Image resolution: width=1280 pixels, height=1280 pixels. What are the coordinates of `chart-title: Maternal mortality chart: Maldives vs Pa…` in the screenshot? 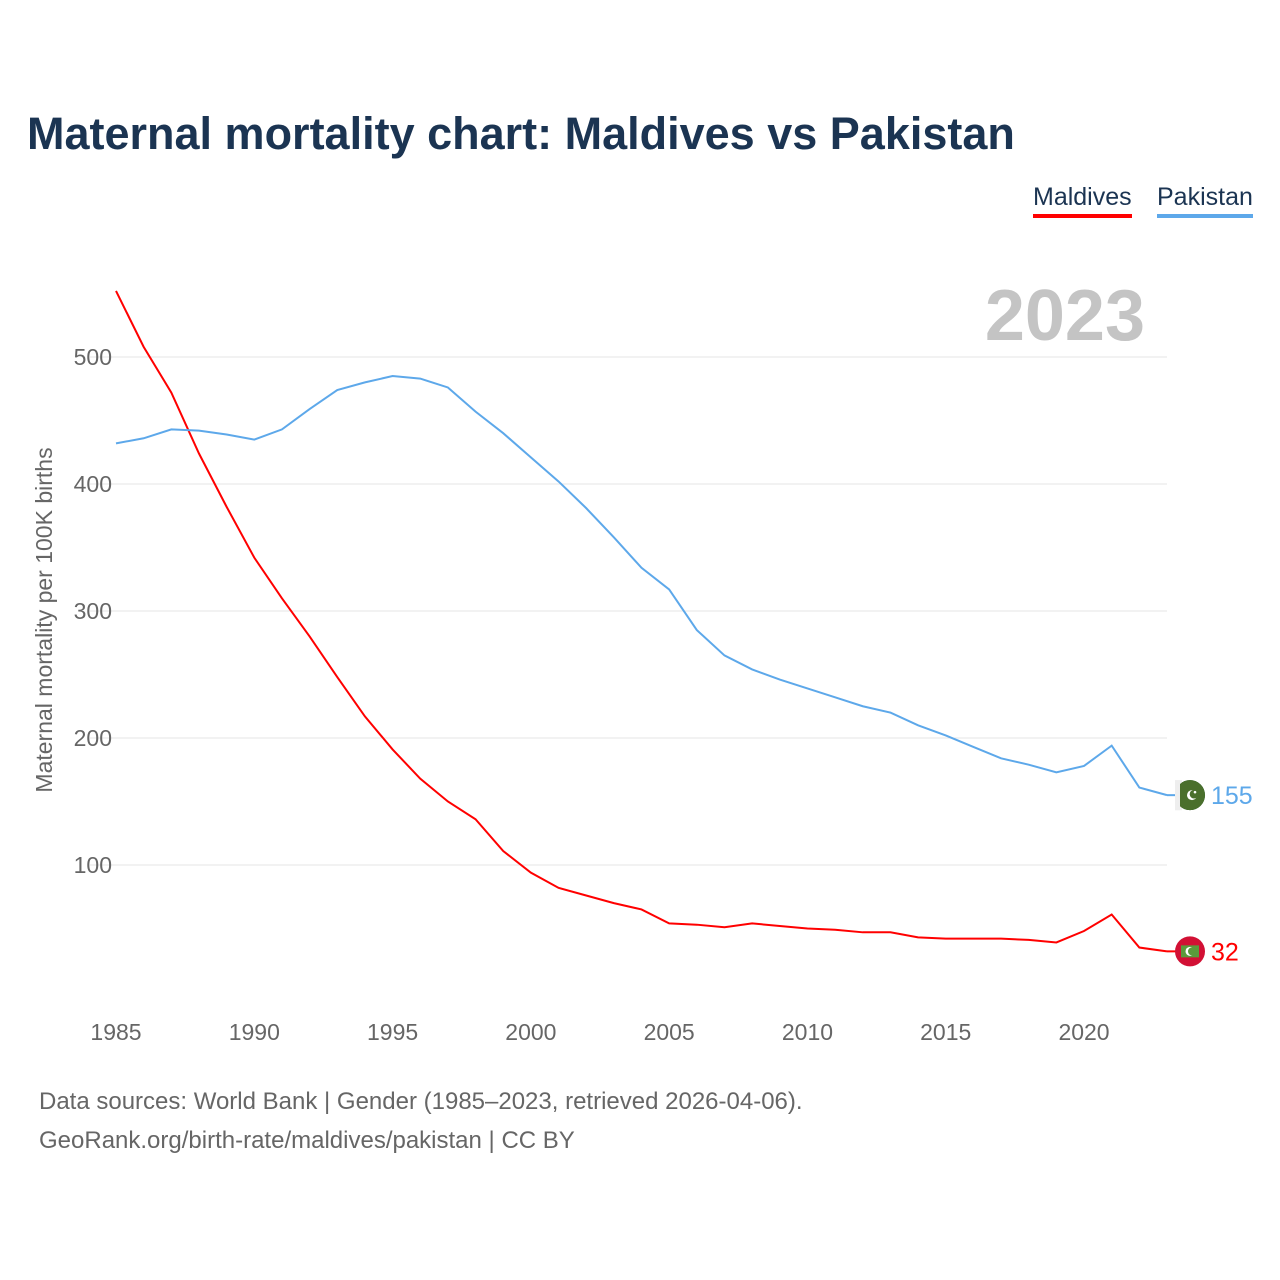 It's located at (521, 133).